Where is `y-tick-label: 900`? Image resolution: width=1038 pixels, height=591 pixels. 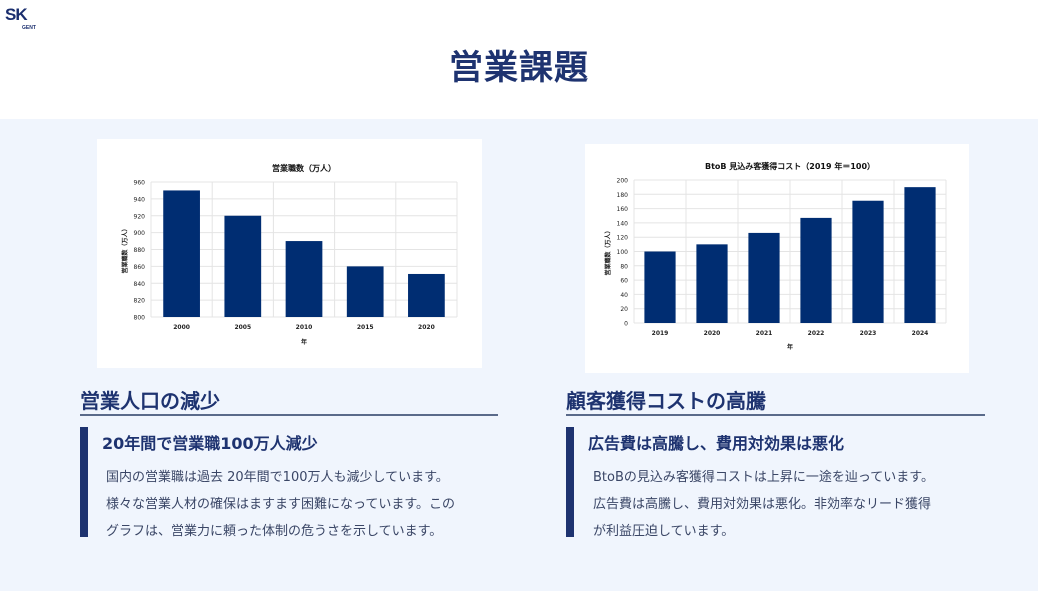 y-tick-label: 900 is located at coordinates (140, 233).